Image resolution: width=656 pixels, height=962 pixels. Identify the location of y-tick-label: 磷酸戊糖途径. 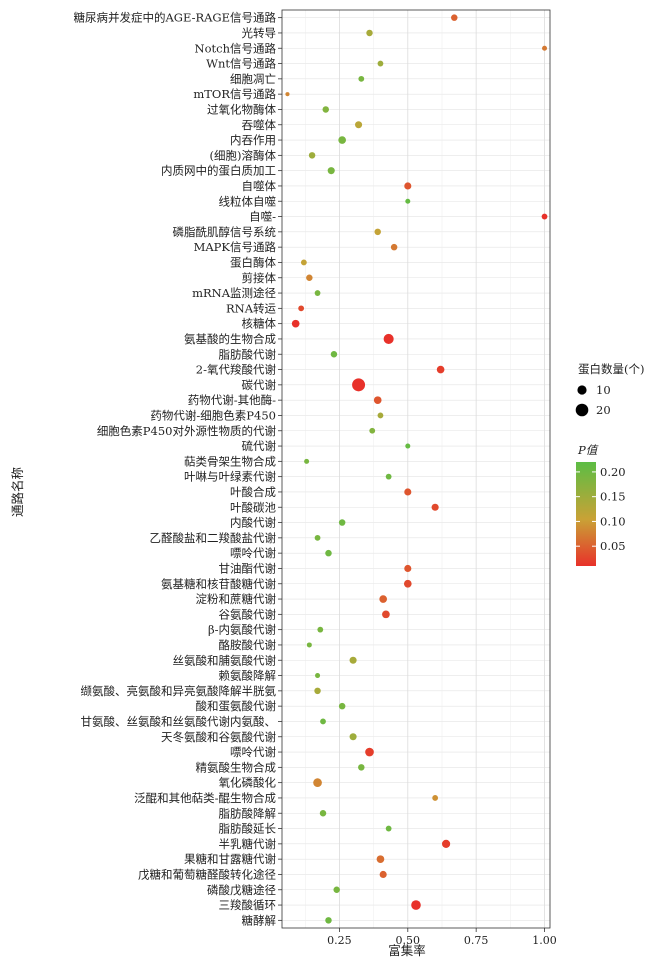
(241, 890).